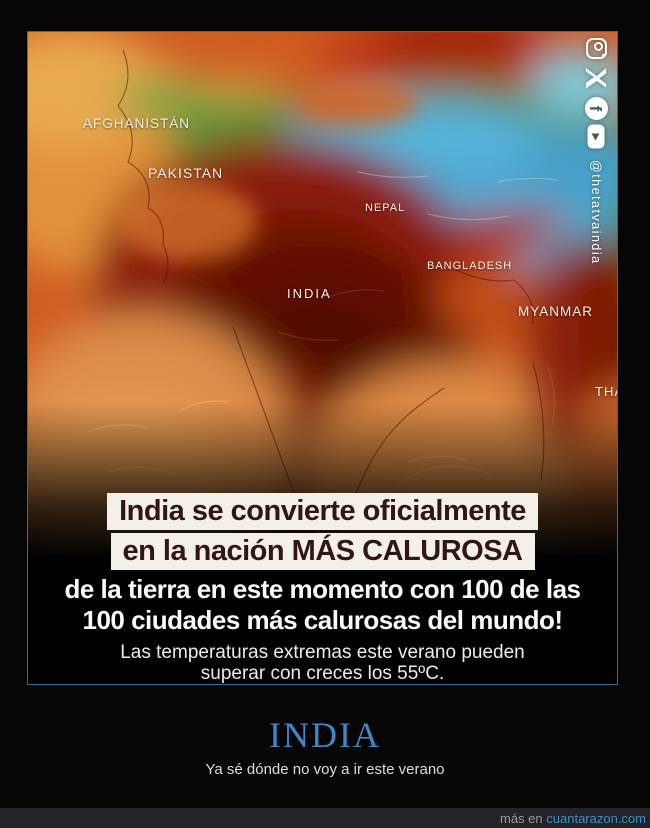 The image size is (650, 828). Describe the element at coordinates (385, 208) in the screenshot. I see `map-label-nepal: NEPAL` at that location.